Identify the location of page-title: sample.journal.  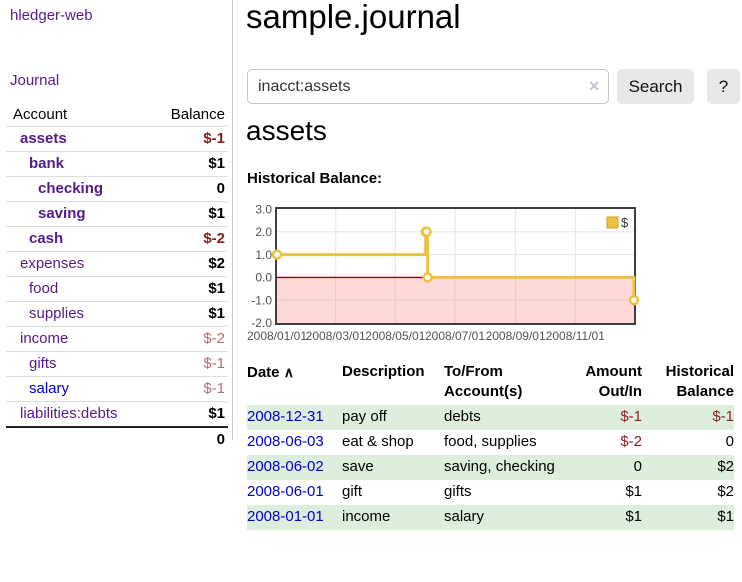
(353, 17).